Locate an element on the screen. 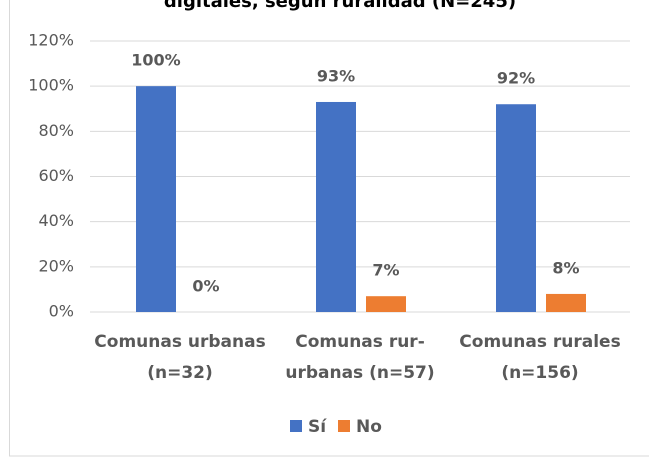 The height and width of the screenshot is (457, 649). value-label: 7% is located at coordinates (385, 270).